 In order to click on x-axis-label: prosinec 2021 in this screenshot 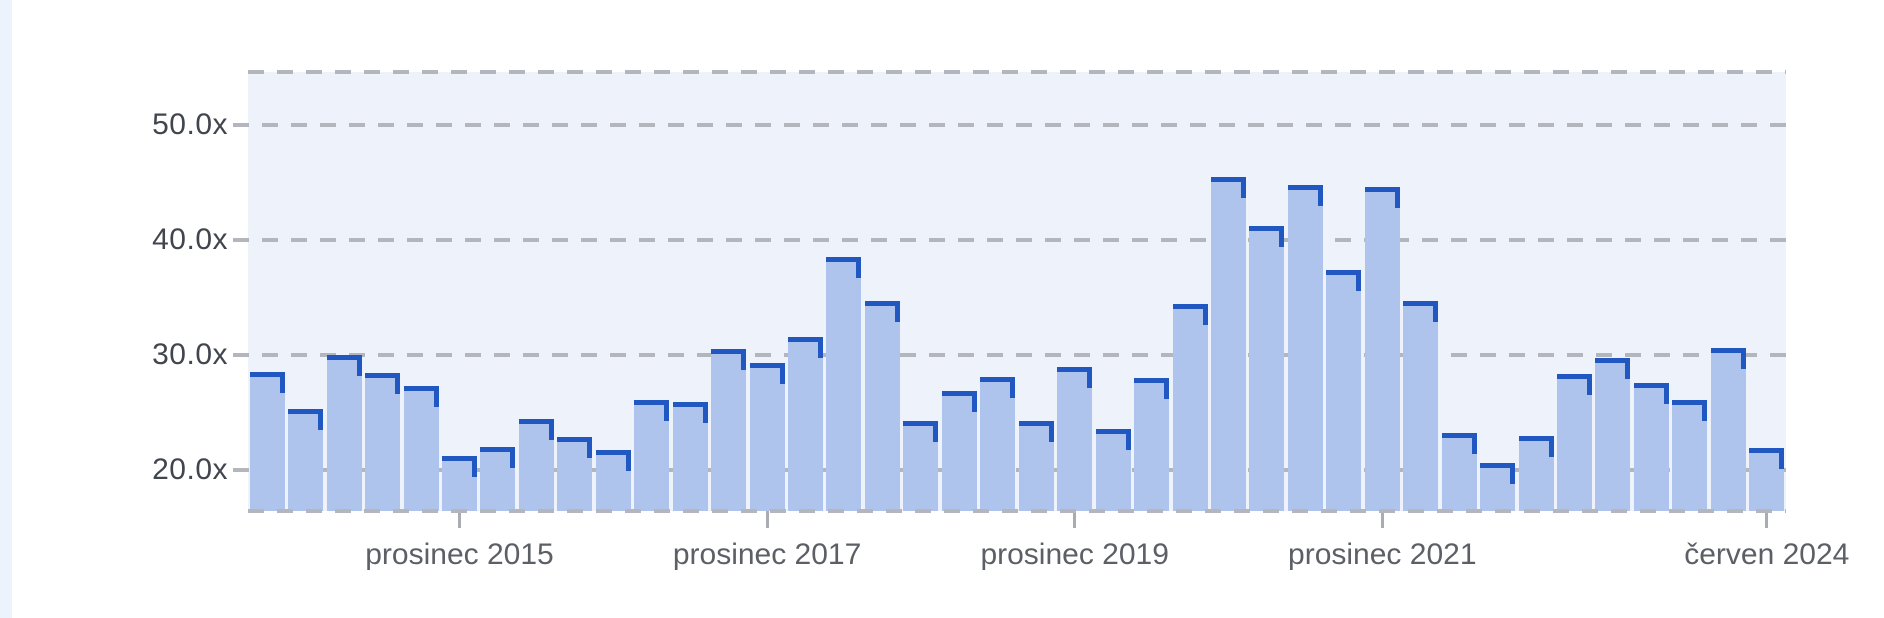, I will do `click(1382, 554)`.